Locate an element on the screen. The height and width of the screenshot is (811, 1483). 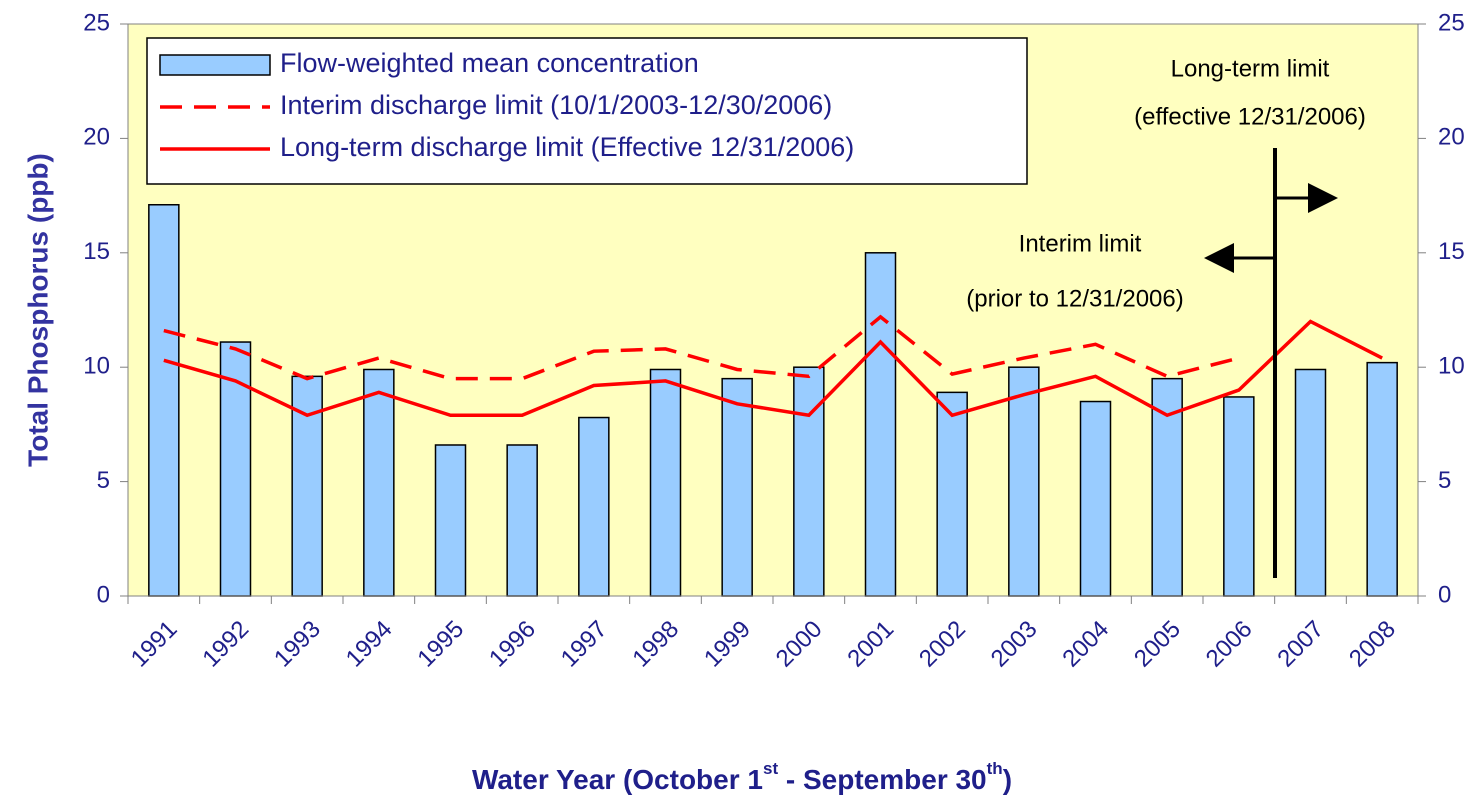
annotation: Interim limit is located at coordinates (1080, 243).